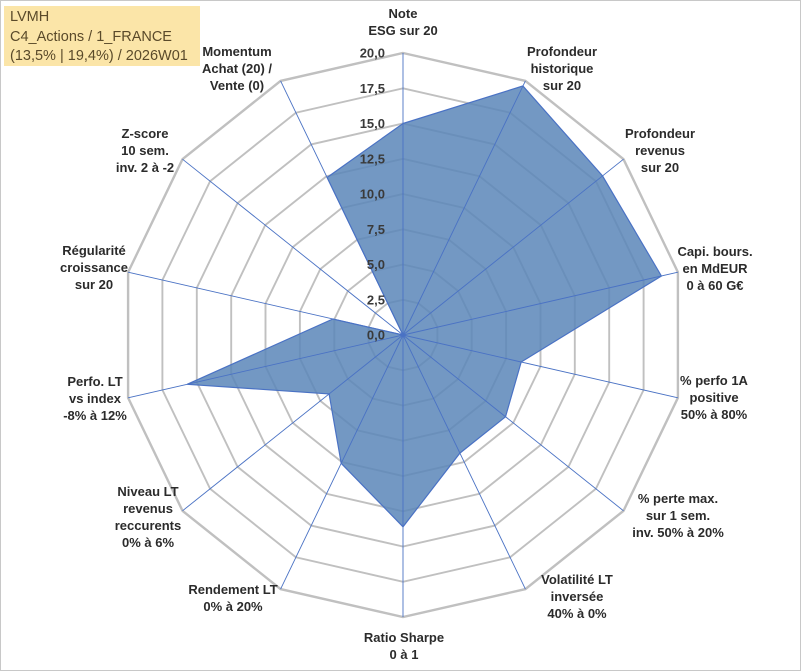 The height and width of the screenshot is (671, 801). Describe the element at coordinates (678, 515) in the screenshot. I see `axis-label: % perte max. sur 1 sem. inv. 50% à 20%` at that location.